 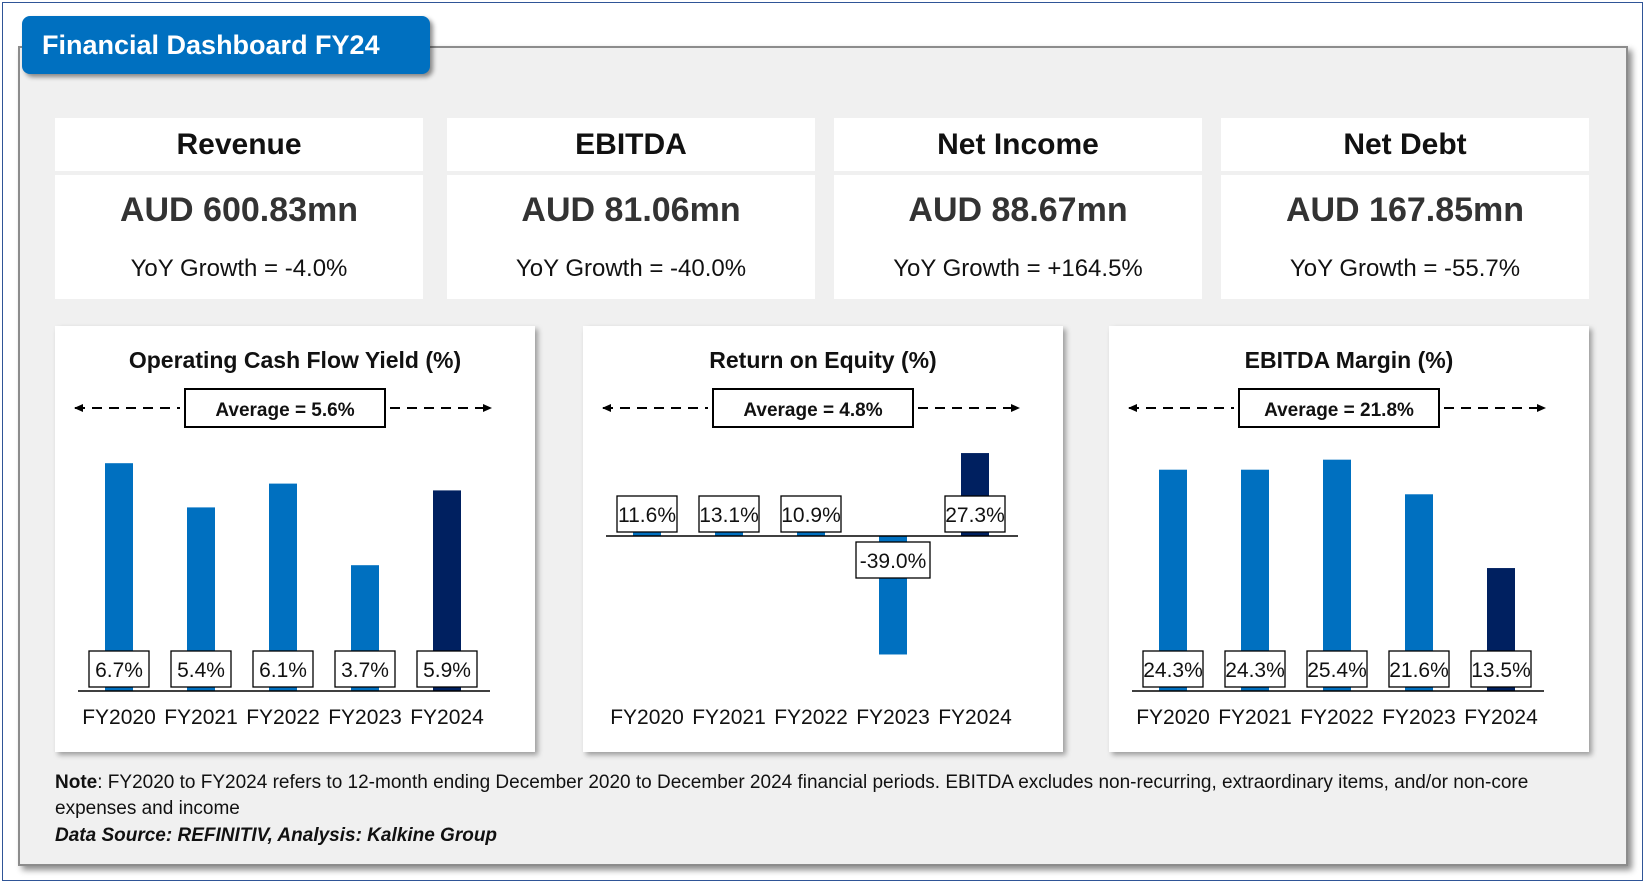 I want to click on kpi-net-income-yoy: YoY Growth = +164.5%, so click(x=1018, y=268).